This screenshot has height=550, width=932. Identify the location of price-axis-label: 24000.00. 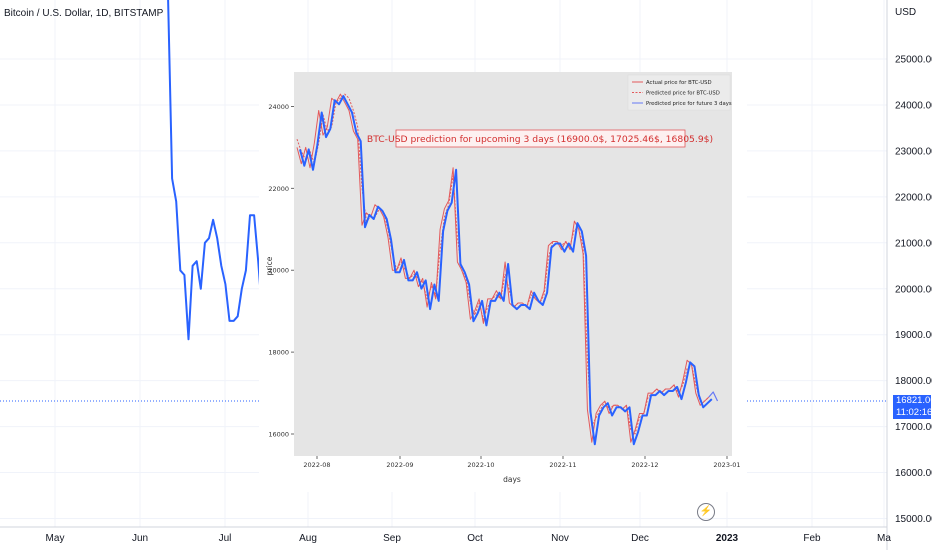
(913, 105).